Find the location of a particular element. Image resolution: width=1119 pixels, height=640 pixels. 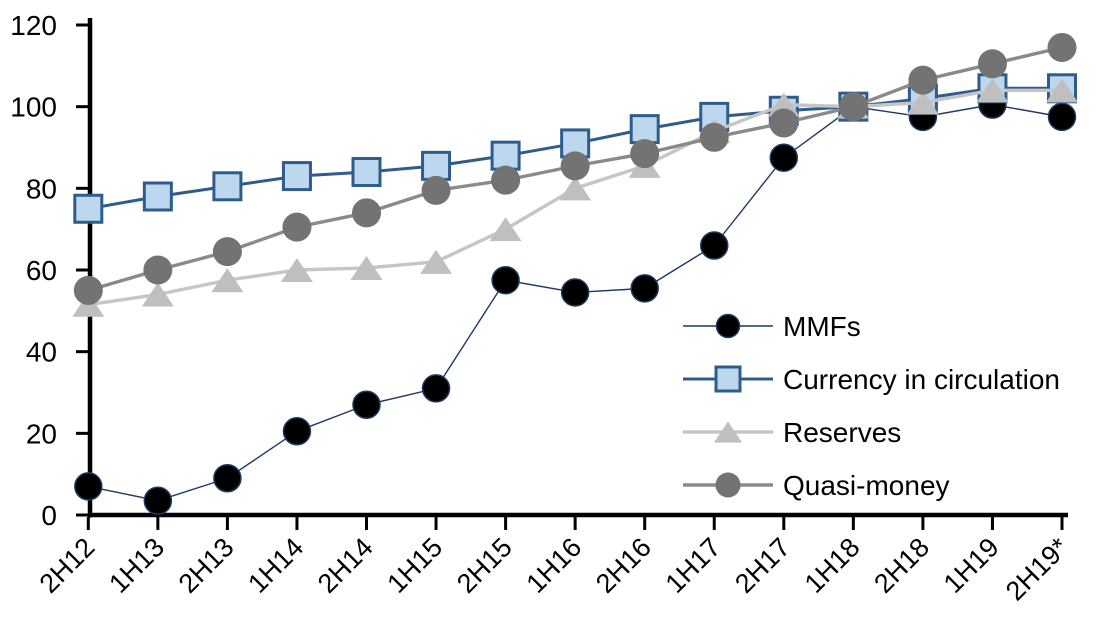

x-tick-label: 2H19* is located at coordinates (1037, 569).